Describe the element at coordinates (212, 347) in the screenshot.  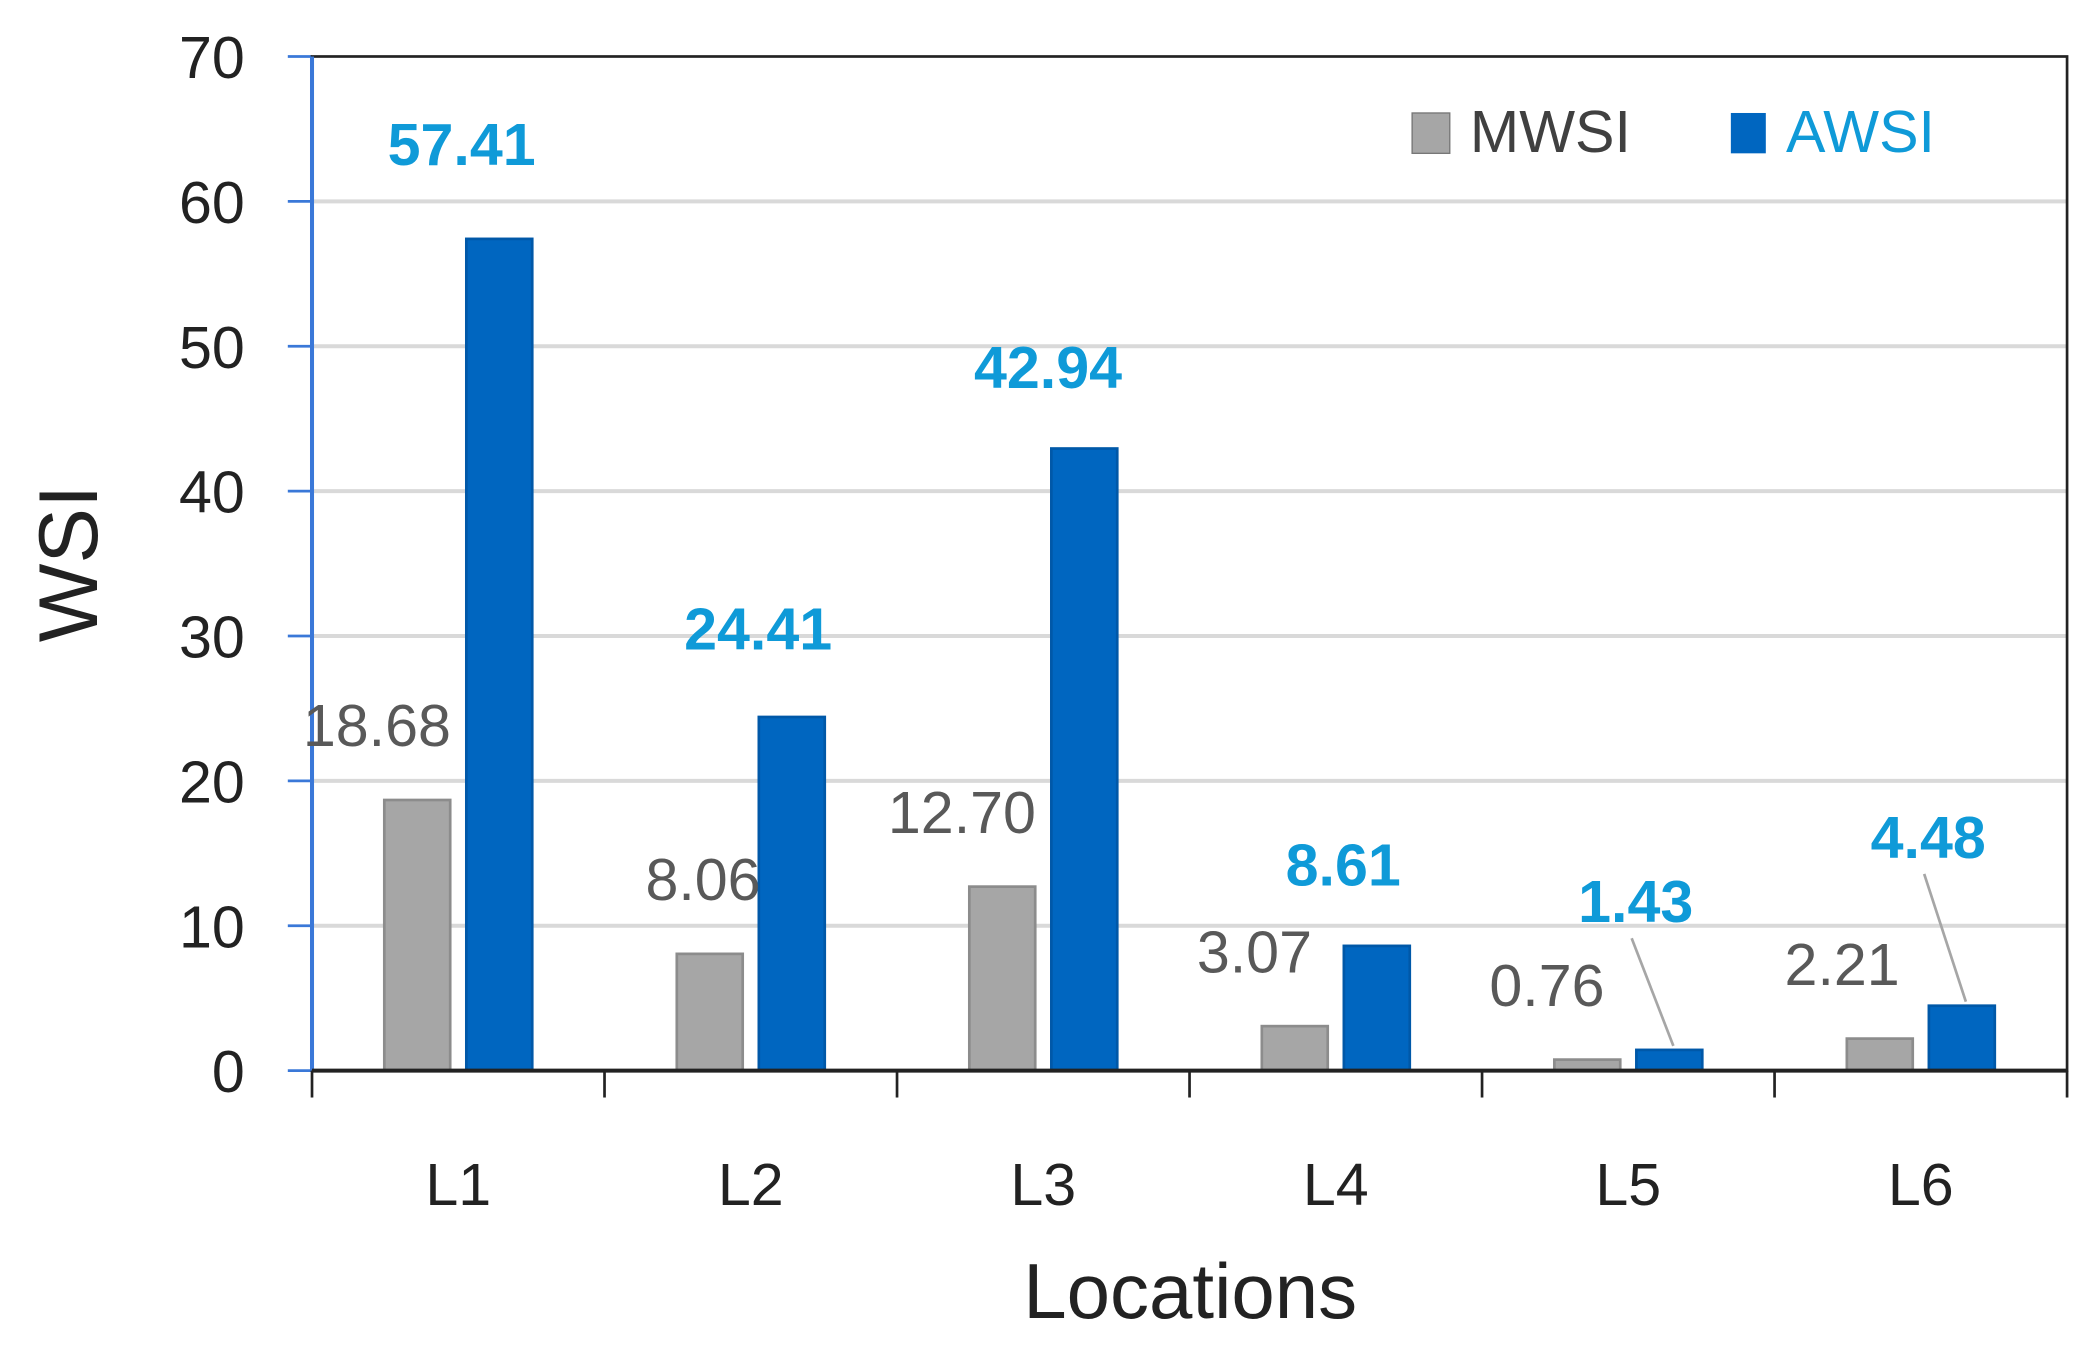
I see `y-tick-label: 50` at that location.